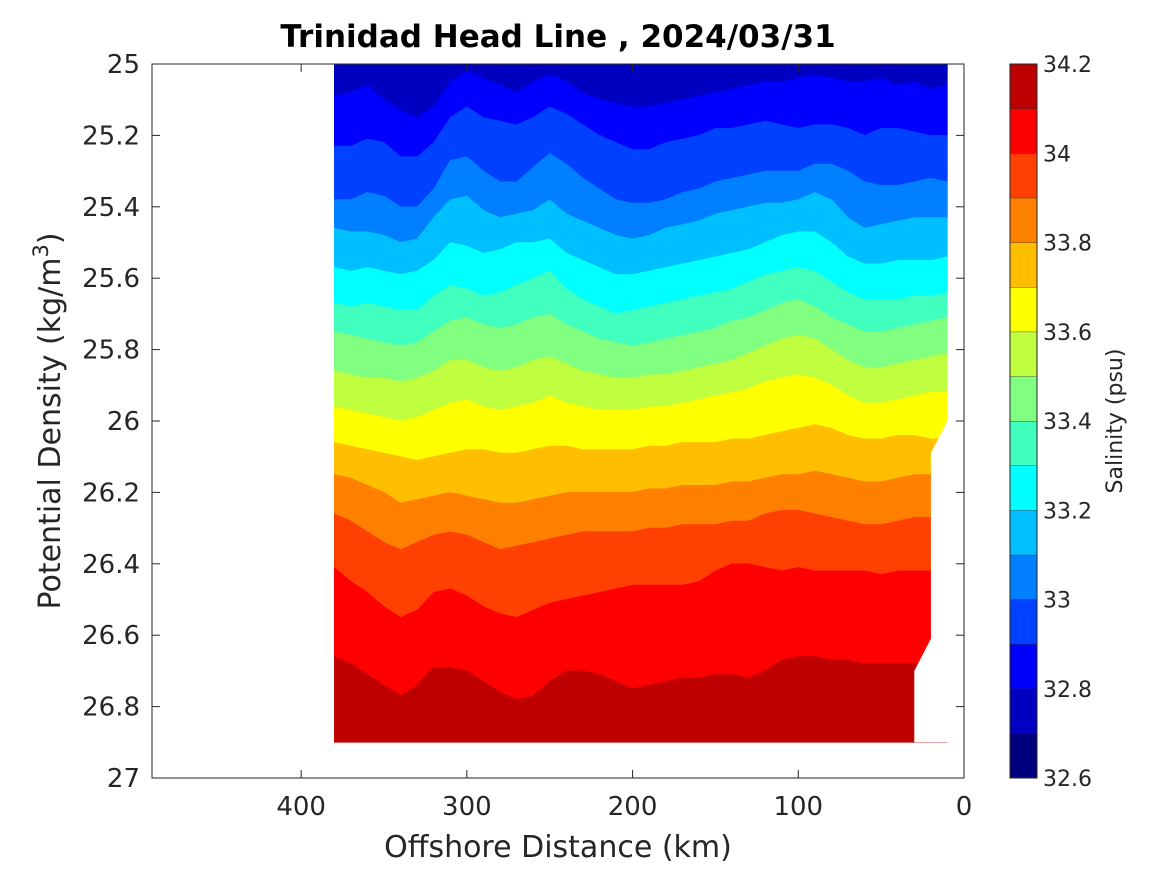 This screenshot has width=1167, height=875. I want to click on colorbar-frame, so click(1023, 421).